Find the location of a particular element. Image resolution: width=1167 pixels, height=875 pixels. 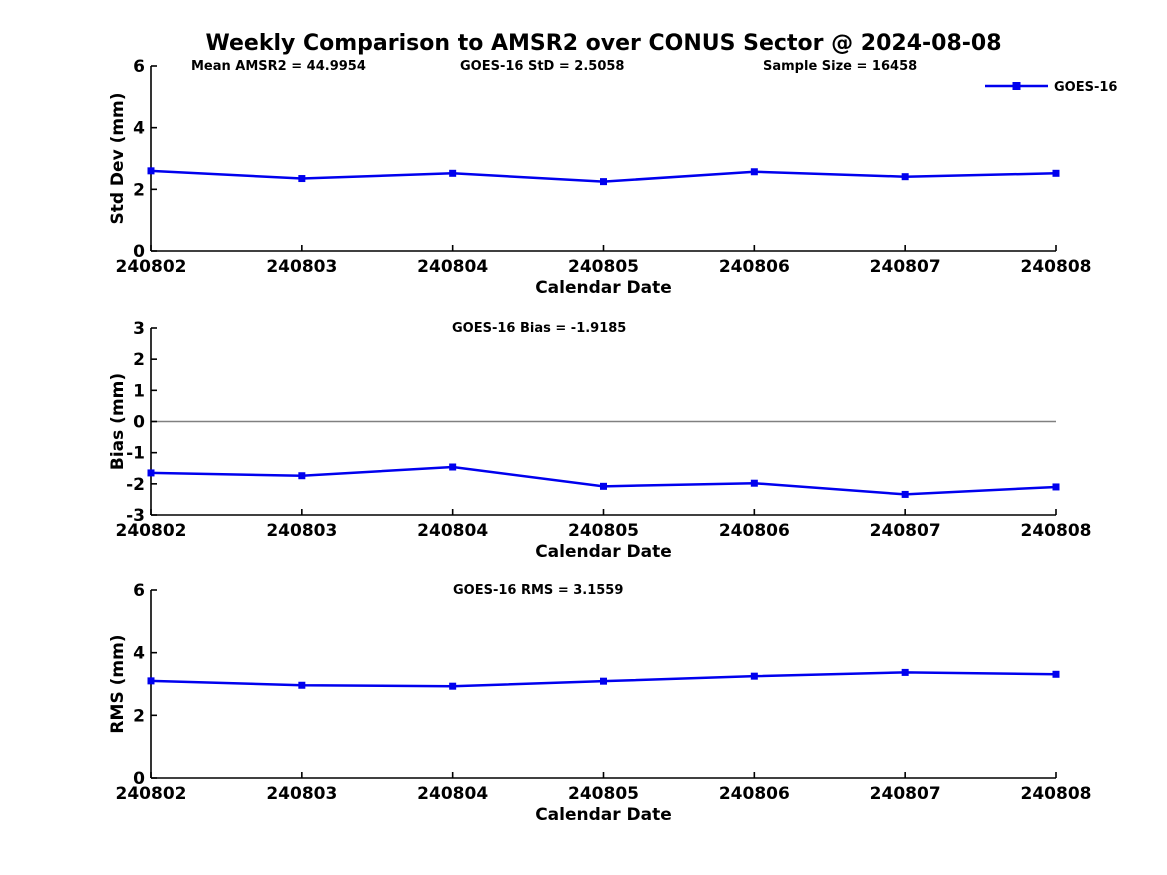

y-tick-label: 3 is located at coordinates (139, 329).